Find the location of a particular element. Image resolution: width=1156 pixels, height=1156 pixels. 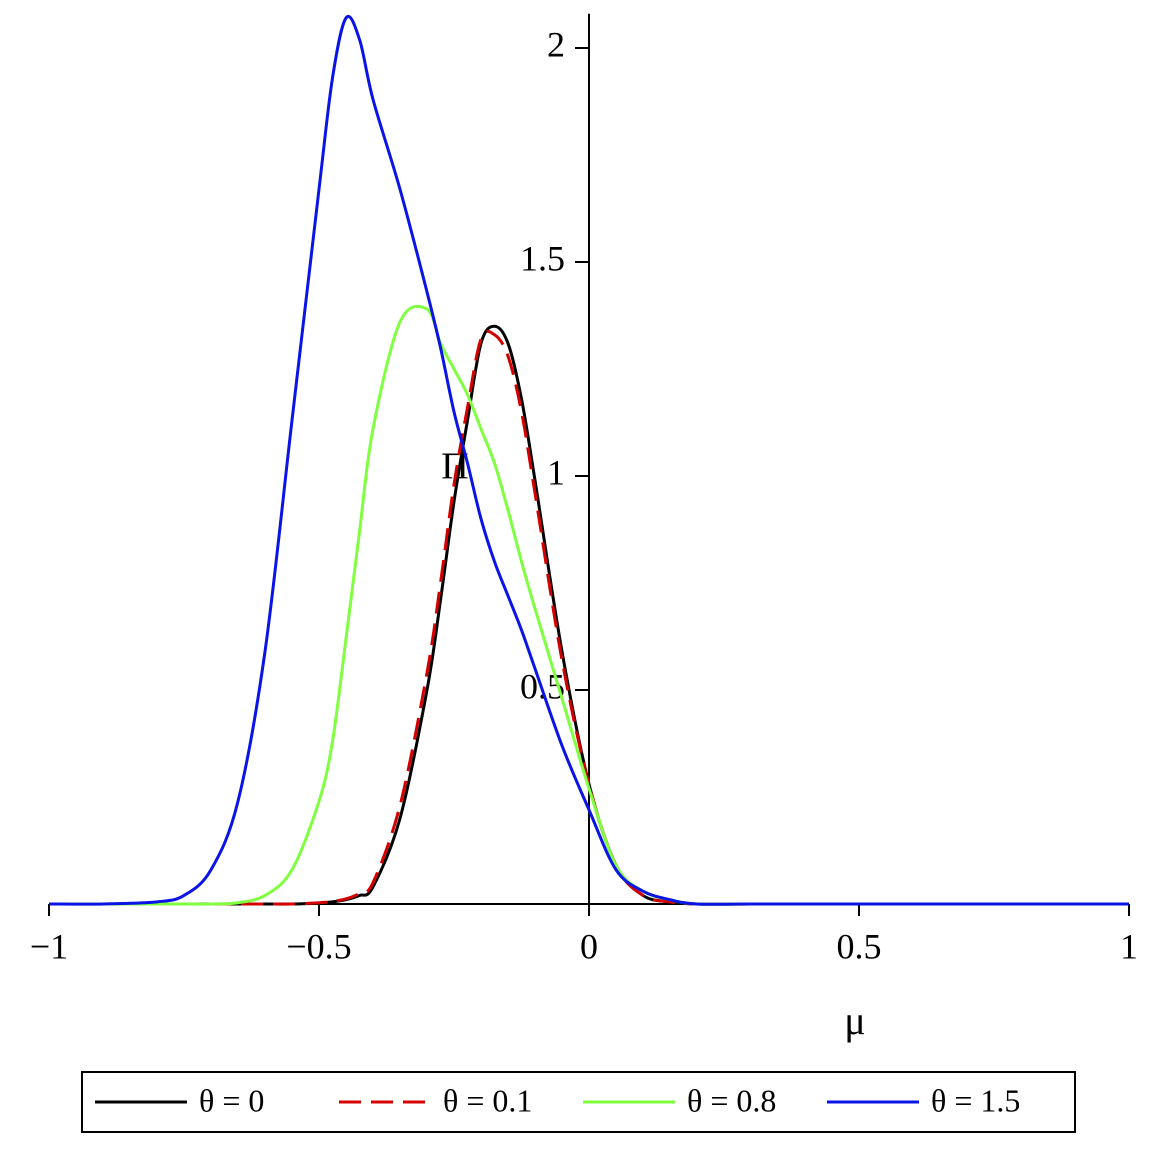

x-tick-label: −1 is located at coordinates (49, 946).